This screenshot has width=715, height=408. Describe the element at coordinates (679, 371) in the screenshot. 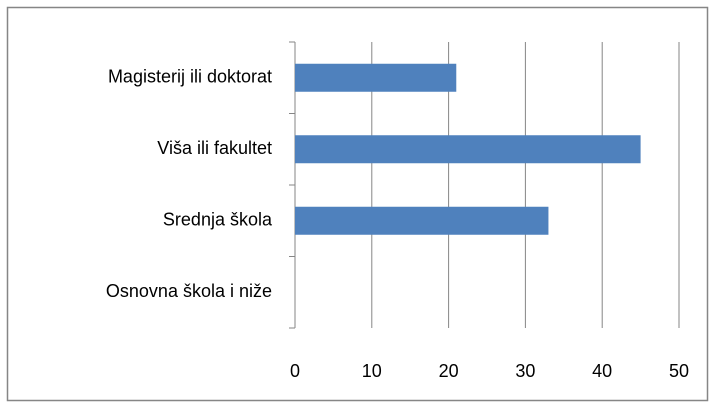

I see `x-tick-label: 50` at that location.